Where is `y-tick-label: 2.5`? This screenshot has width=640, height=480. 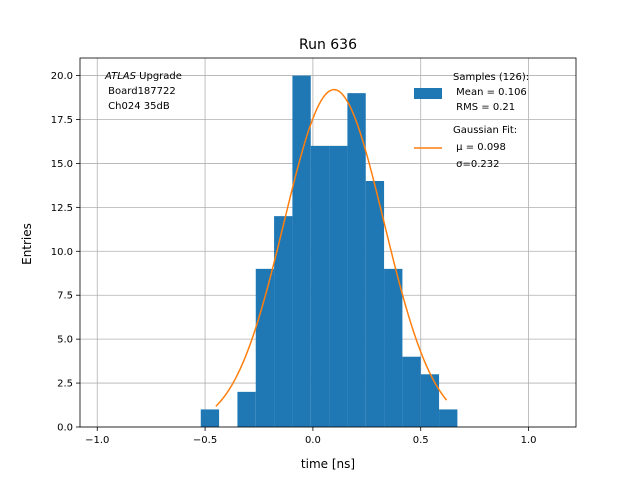
y-tick-label: 2.5 is located at coordinates (65, 384).